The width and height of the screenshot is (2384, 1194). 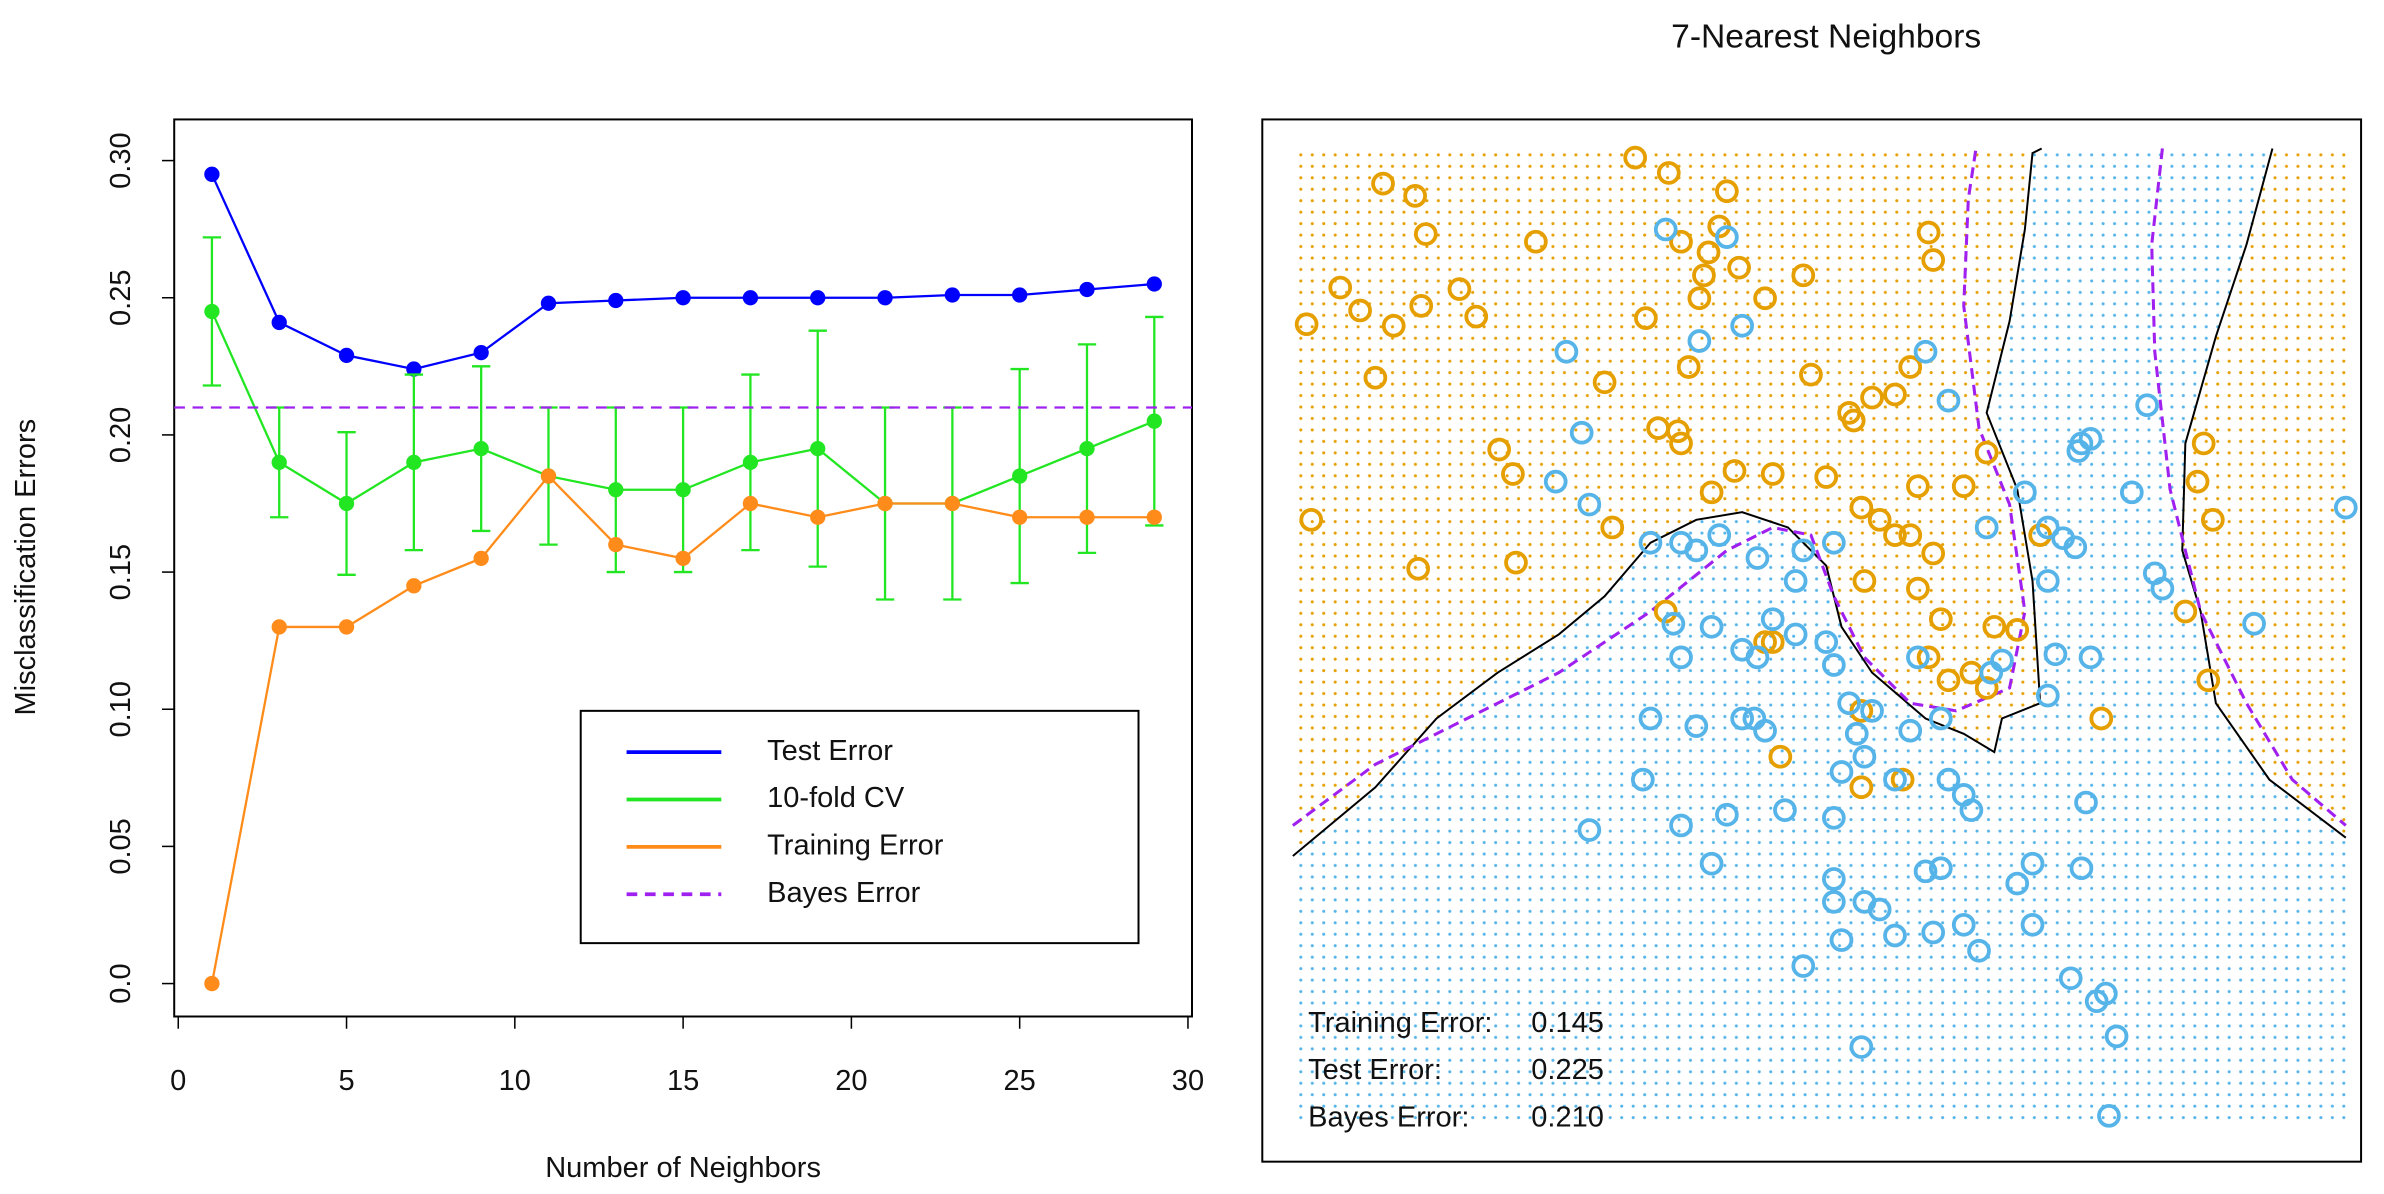 I want to click on stat-value: 0.225, so click(x=1567, y=1070).